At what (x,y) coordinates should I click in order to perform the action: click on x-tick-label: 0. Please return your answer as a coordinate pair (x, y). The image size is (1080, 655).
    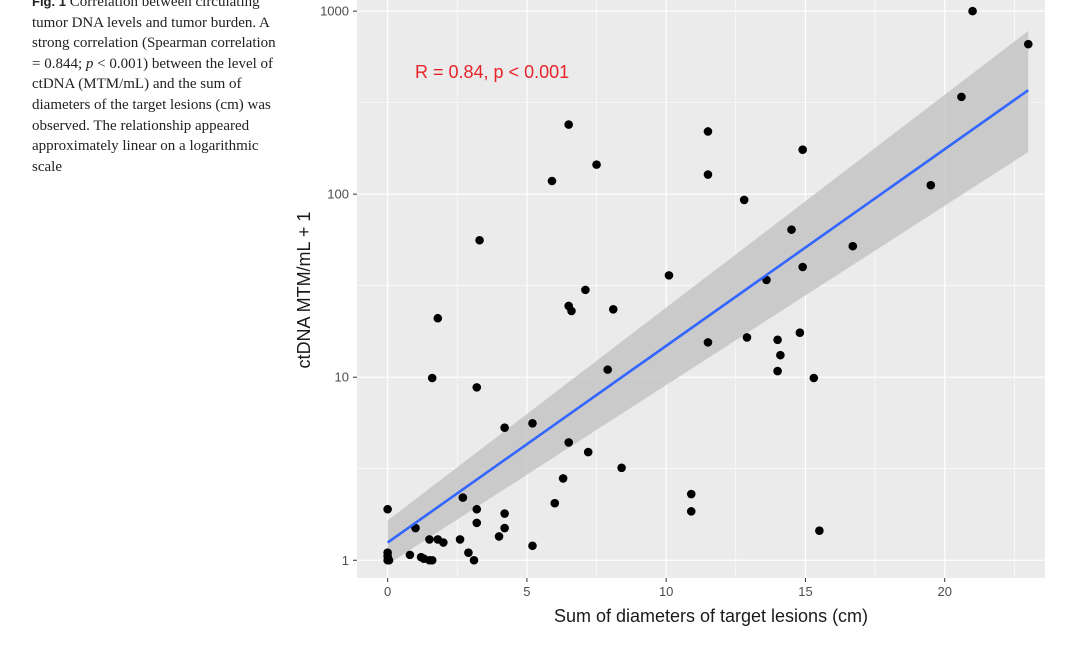
    Looking at the image, I should click on (387, 591).